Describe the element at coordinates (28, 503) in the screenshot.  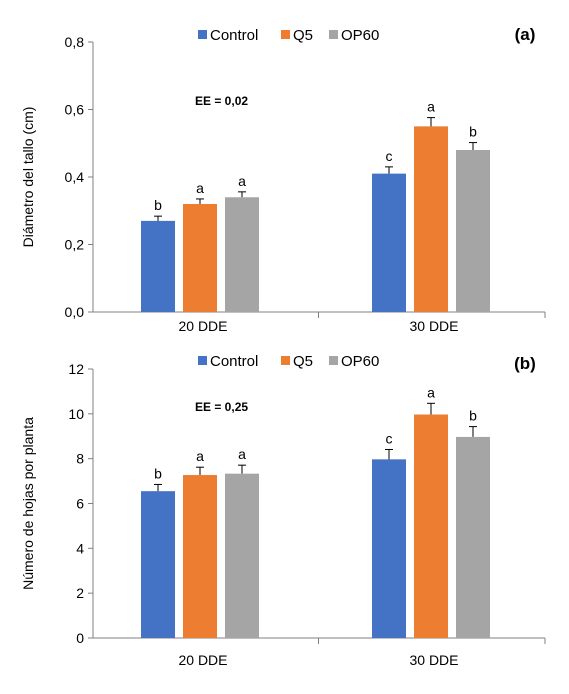
I see `y-axis-title: Número de hojas por planta` at that location.